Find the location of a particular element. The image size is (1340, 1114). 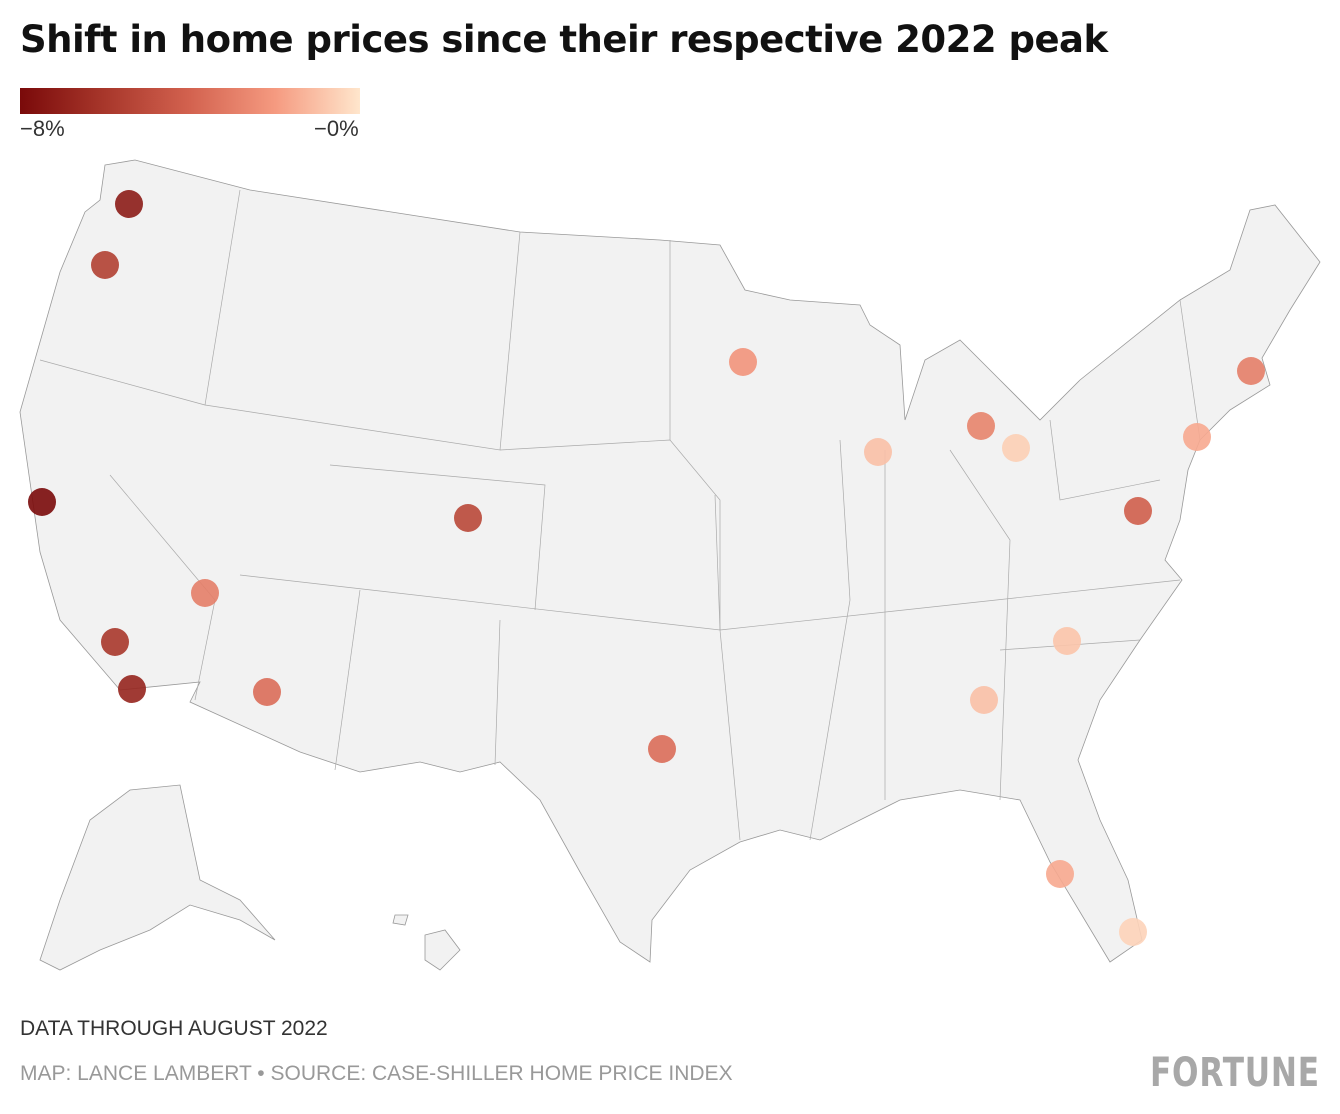

alaska-outline is located at coordinates (157, 877).